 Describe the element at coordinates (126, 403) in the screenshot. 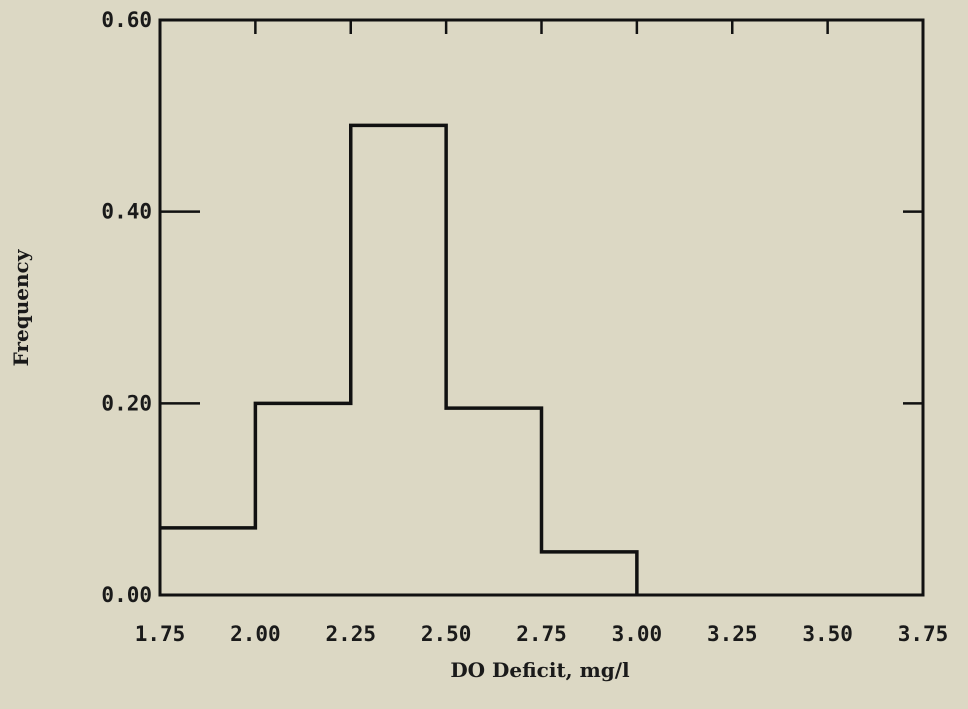

I see `y-tick-label: 0.20` at that location.